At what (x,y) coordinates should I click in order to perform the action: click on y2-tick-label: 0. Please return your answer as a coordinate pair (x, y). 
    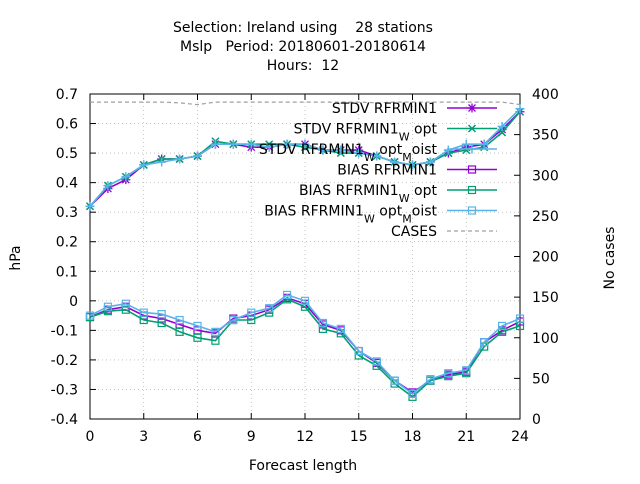
    Looking at the image, I should click on (536, 420).